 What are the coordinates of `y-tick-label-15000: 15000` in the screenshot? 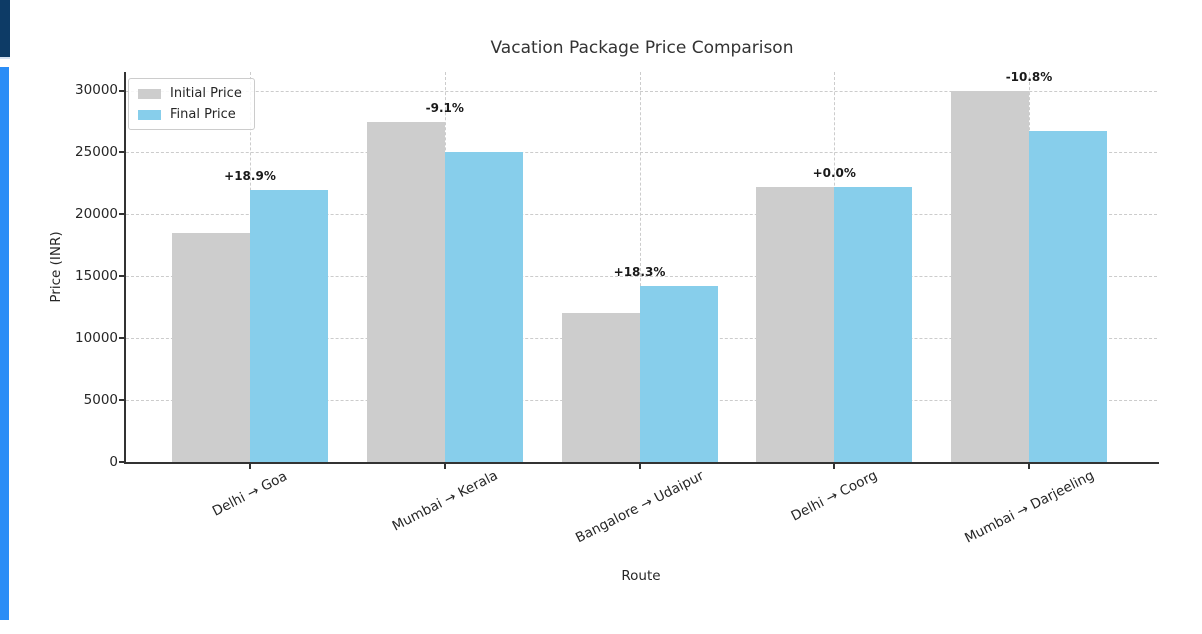 It's located at (96, 275).